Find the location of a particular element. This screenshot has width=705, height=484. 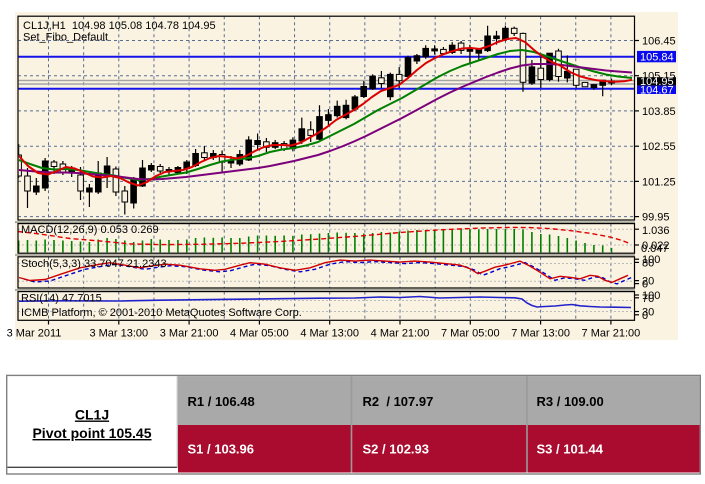

svg-text: 101.25 is located at coordinates (659, 182).